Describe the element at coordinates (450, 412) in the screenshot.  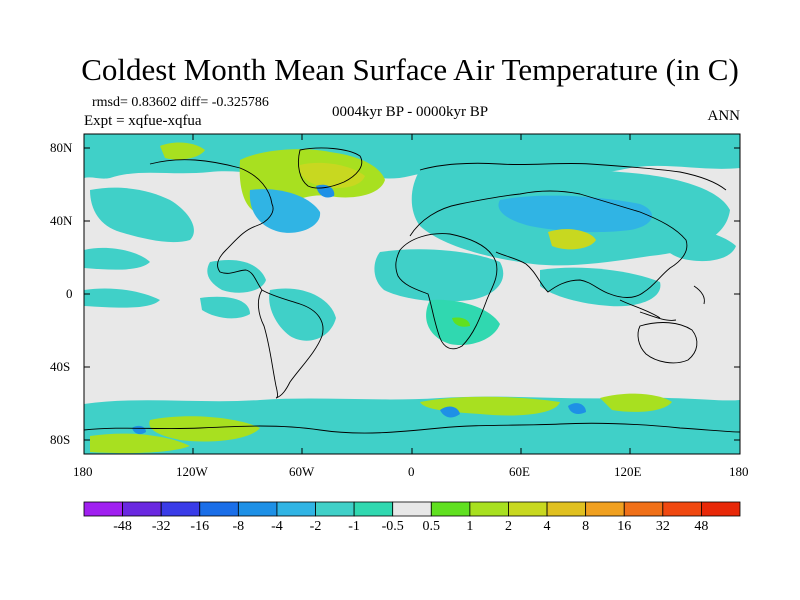
I see `cold-spot-south` at that location.